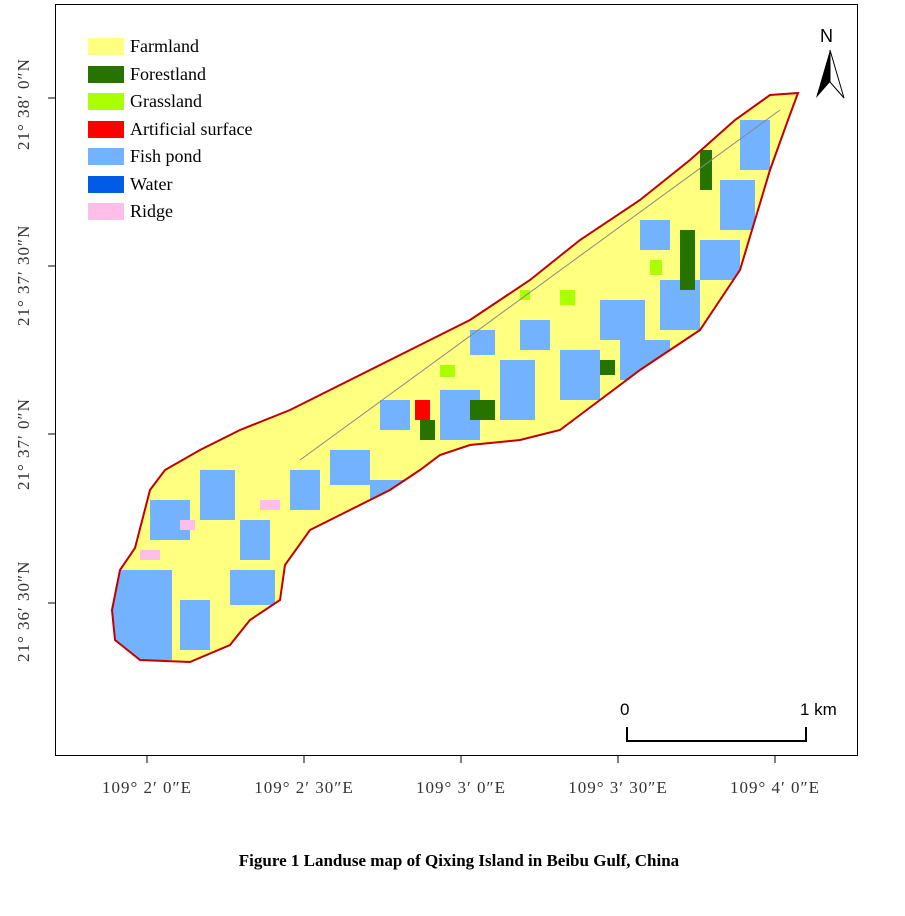 This screenshot has height=916, width=905. Describe the element at coordinates (151, 211) in the screenshot. I see `legend-label: Ridge` at that location.